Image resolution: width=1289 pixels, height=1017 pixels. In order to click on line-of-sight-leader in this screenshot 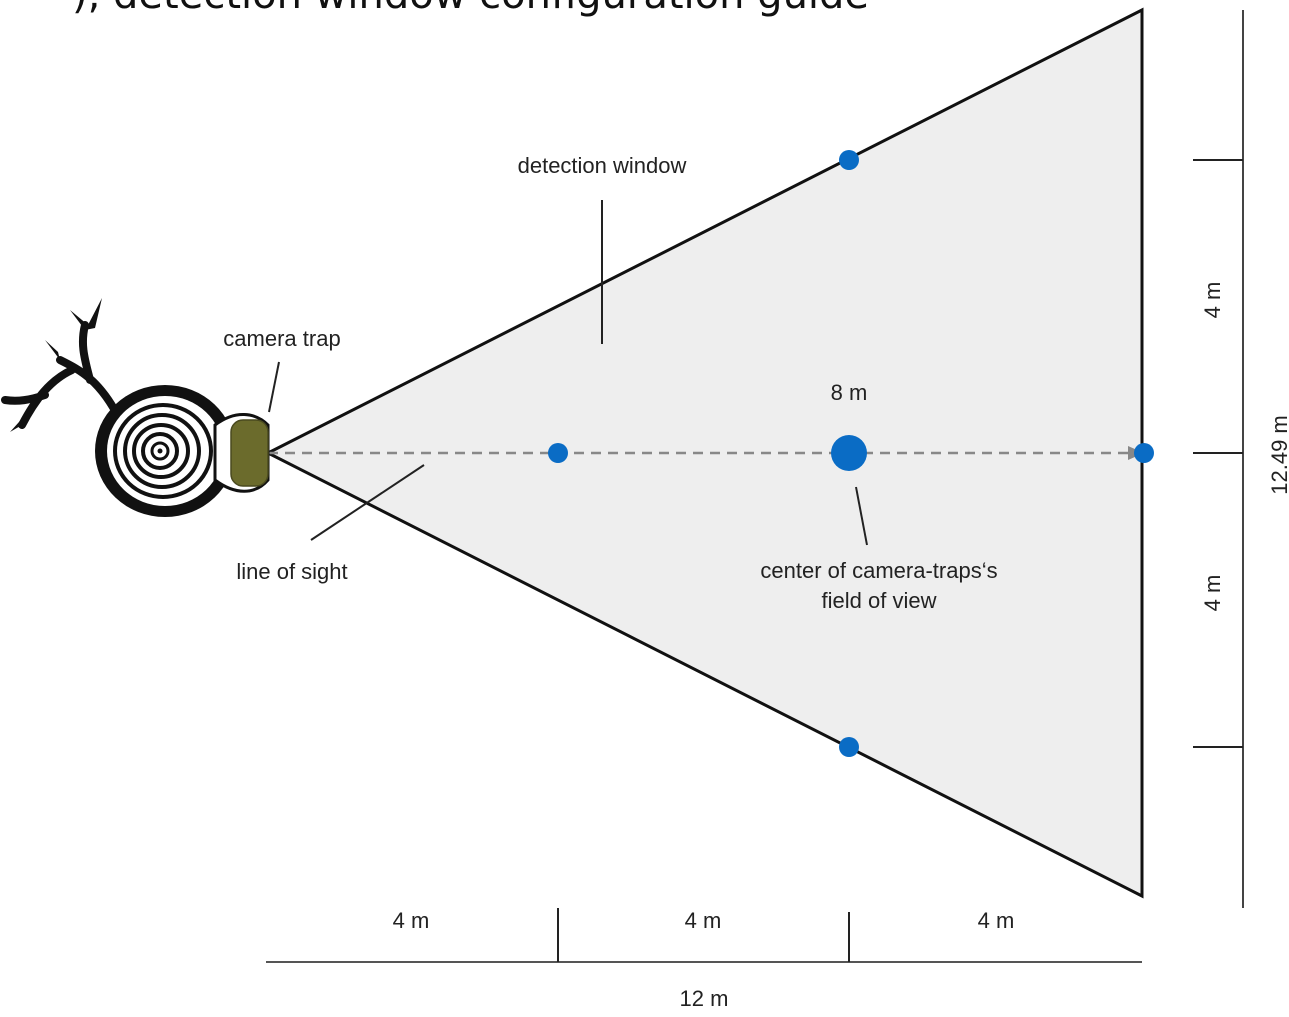, I will do `click(367, 502)`.